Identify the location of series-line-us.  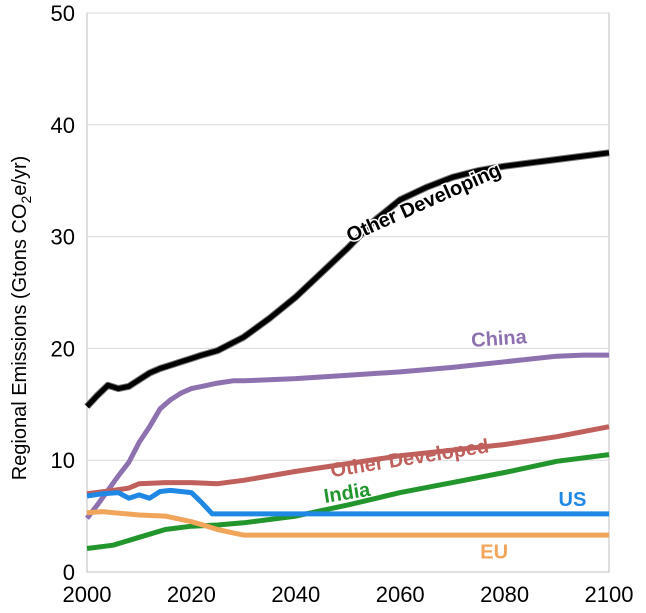
(347, 502).